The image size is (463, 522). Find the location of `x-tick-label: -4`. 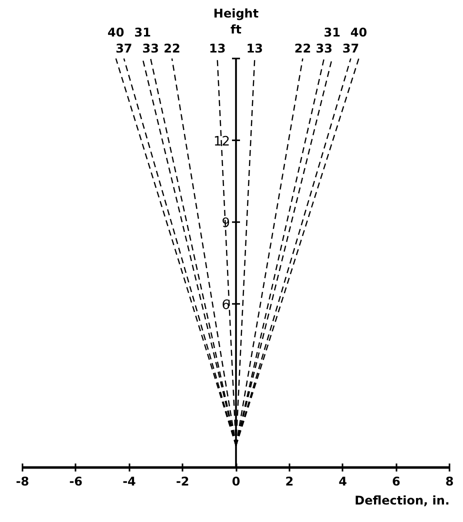

x-tick-label: -4 is located at coordinates (129, 481).